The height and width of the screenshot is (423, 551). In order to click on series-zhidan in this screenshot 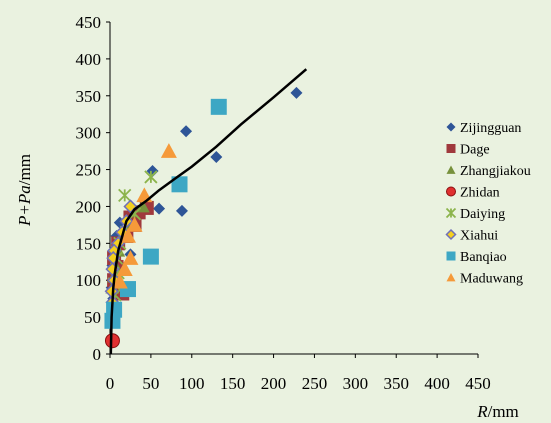, I will do `click(112, 341)`.